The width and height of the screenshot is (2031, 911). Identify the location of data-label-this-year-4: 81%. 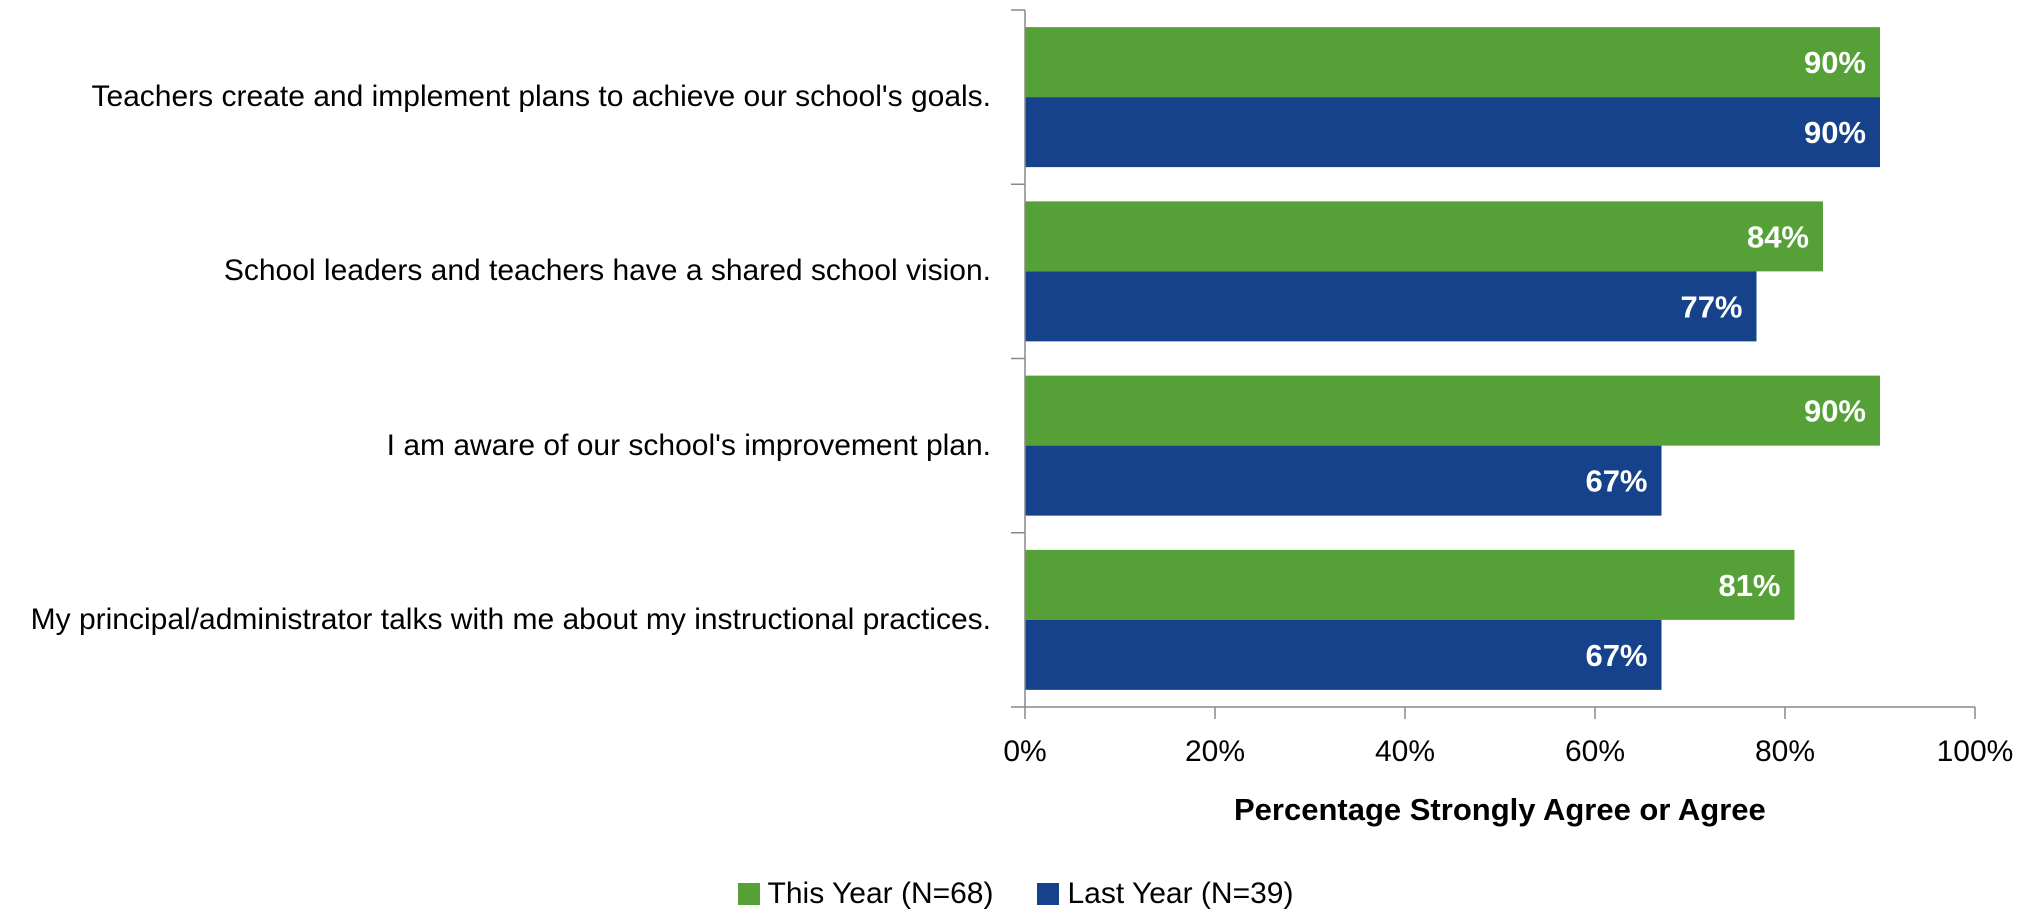
(1749, 585).